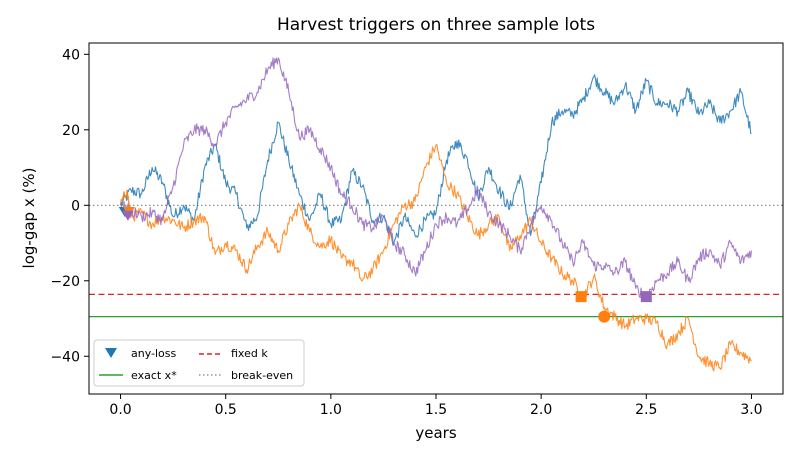  I want to click on legend: any-loss exact x* fixed k break-even, so click(199, 363).